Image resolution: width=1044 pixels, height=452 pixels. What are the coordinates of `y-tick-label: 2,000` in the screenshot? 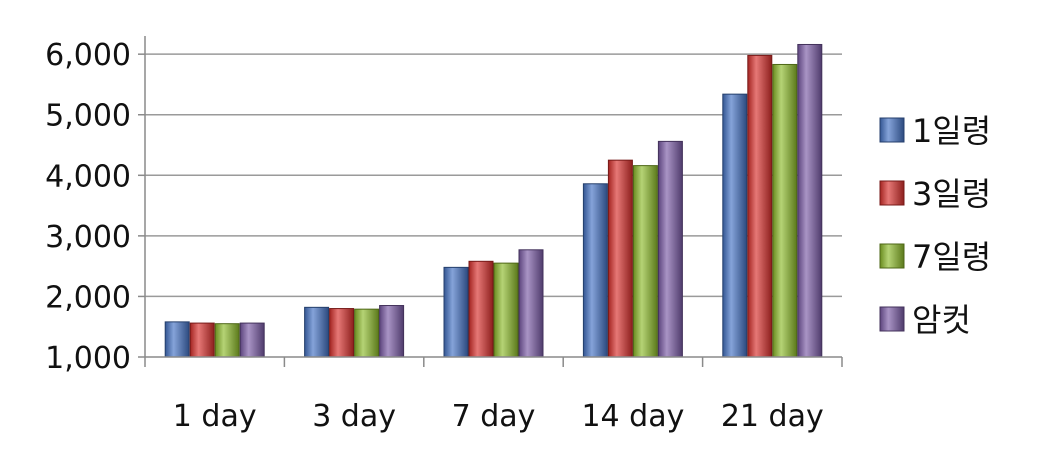 It's located at (88, 297).